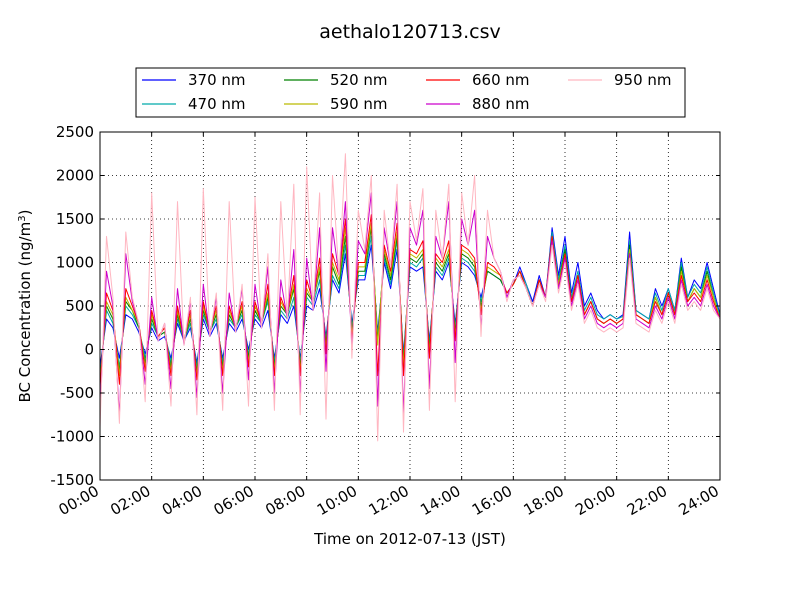 This screenshot has width=800, height=600. I want to click on y-axis-label: BC Concentration (ng/m3), so click(25, 306).